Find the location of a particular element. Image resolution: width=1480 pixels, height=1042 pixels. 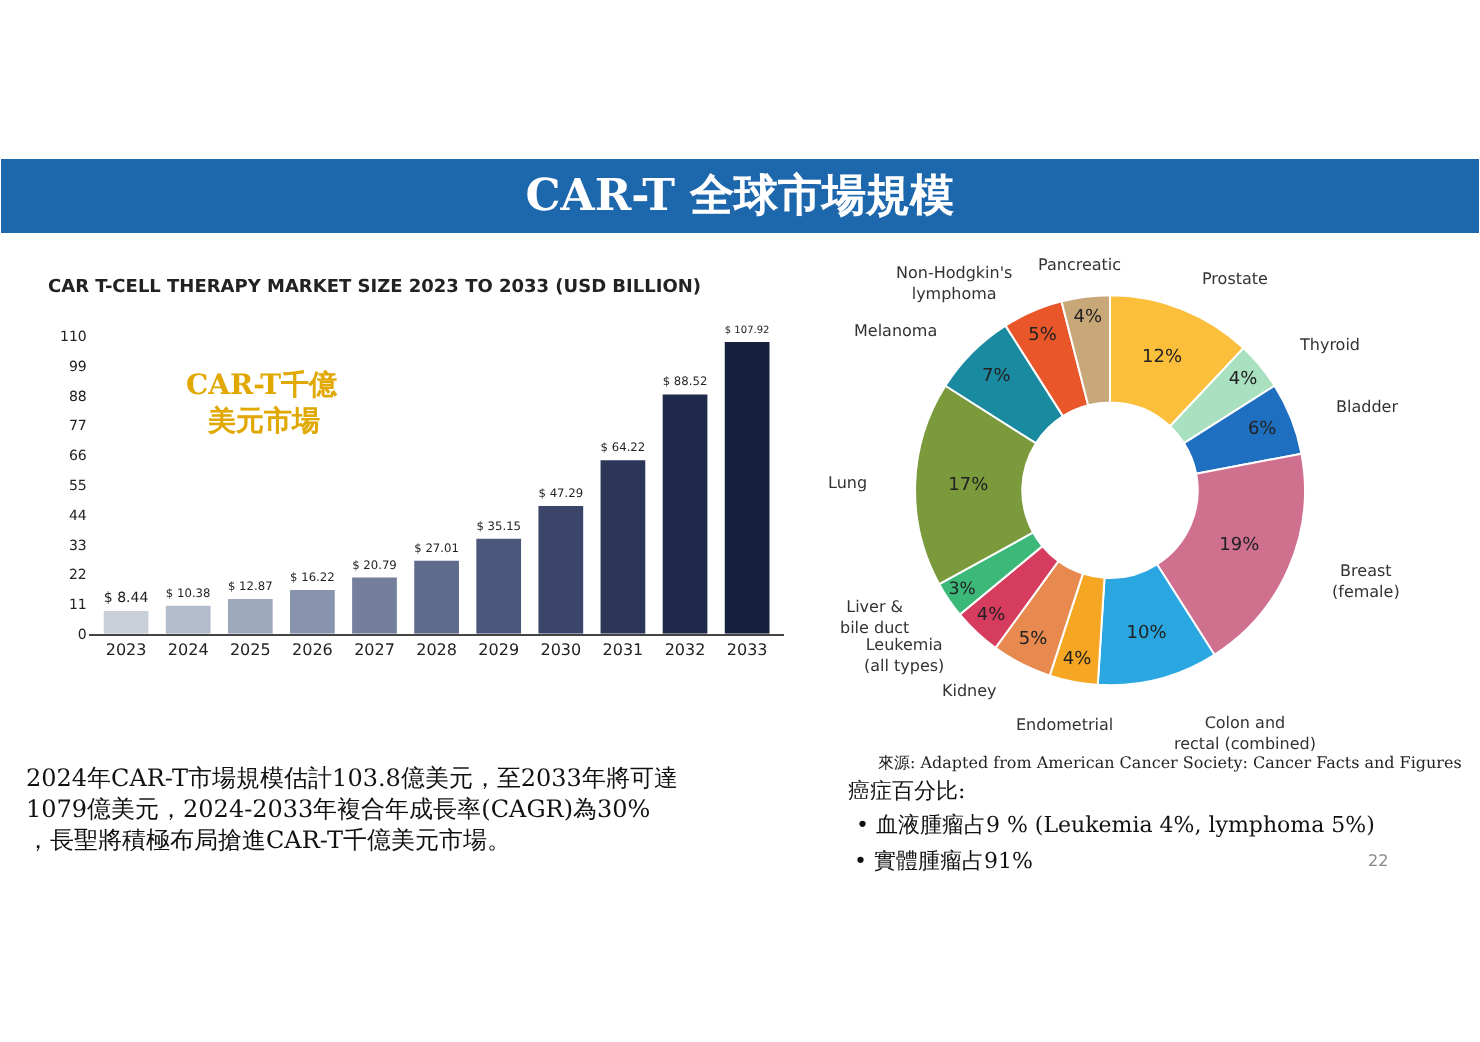

x-tick-label: 2024 is located at coordinates (188, 650).